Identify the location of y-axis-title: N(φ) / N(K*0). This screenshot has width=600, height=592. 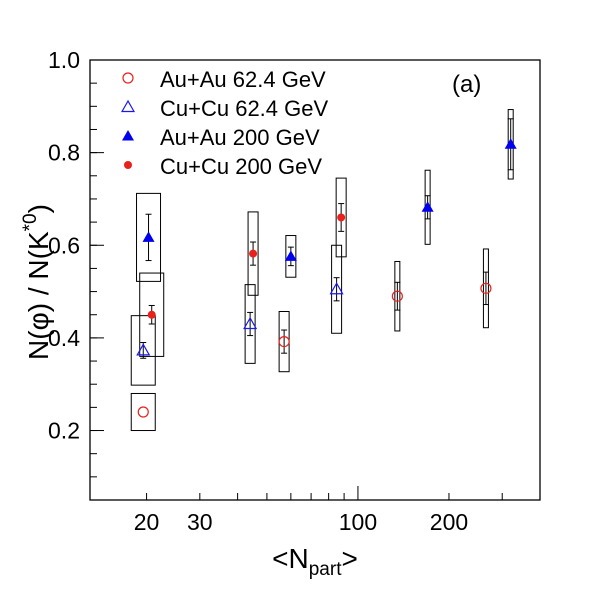
(37, 282).